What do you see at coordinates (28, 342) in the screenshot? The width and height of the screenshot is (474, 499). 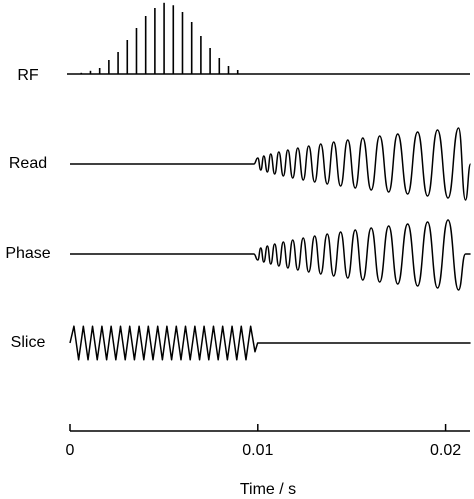 I see `trace-label: Slice` at bounding box center [28, 342].